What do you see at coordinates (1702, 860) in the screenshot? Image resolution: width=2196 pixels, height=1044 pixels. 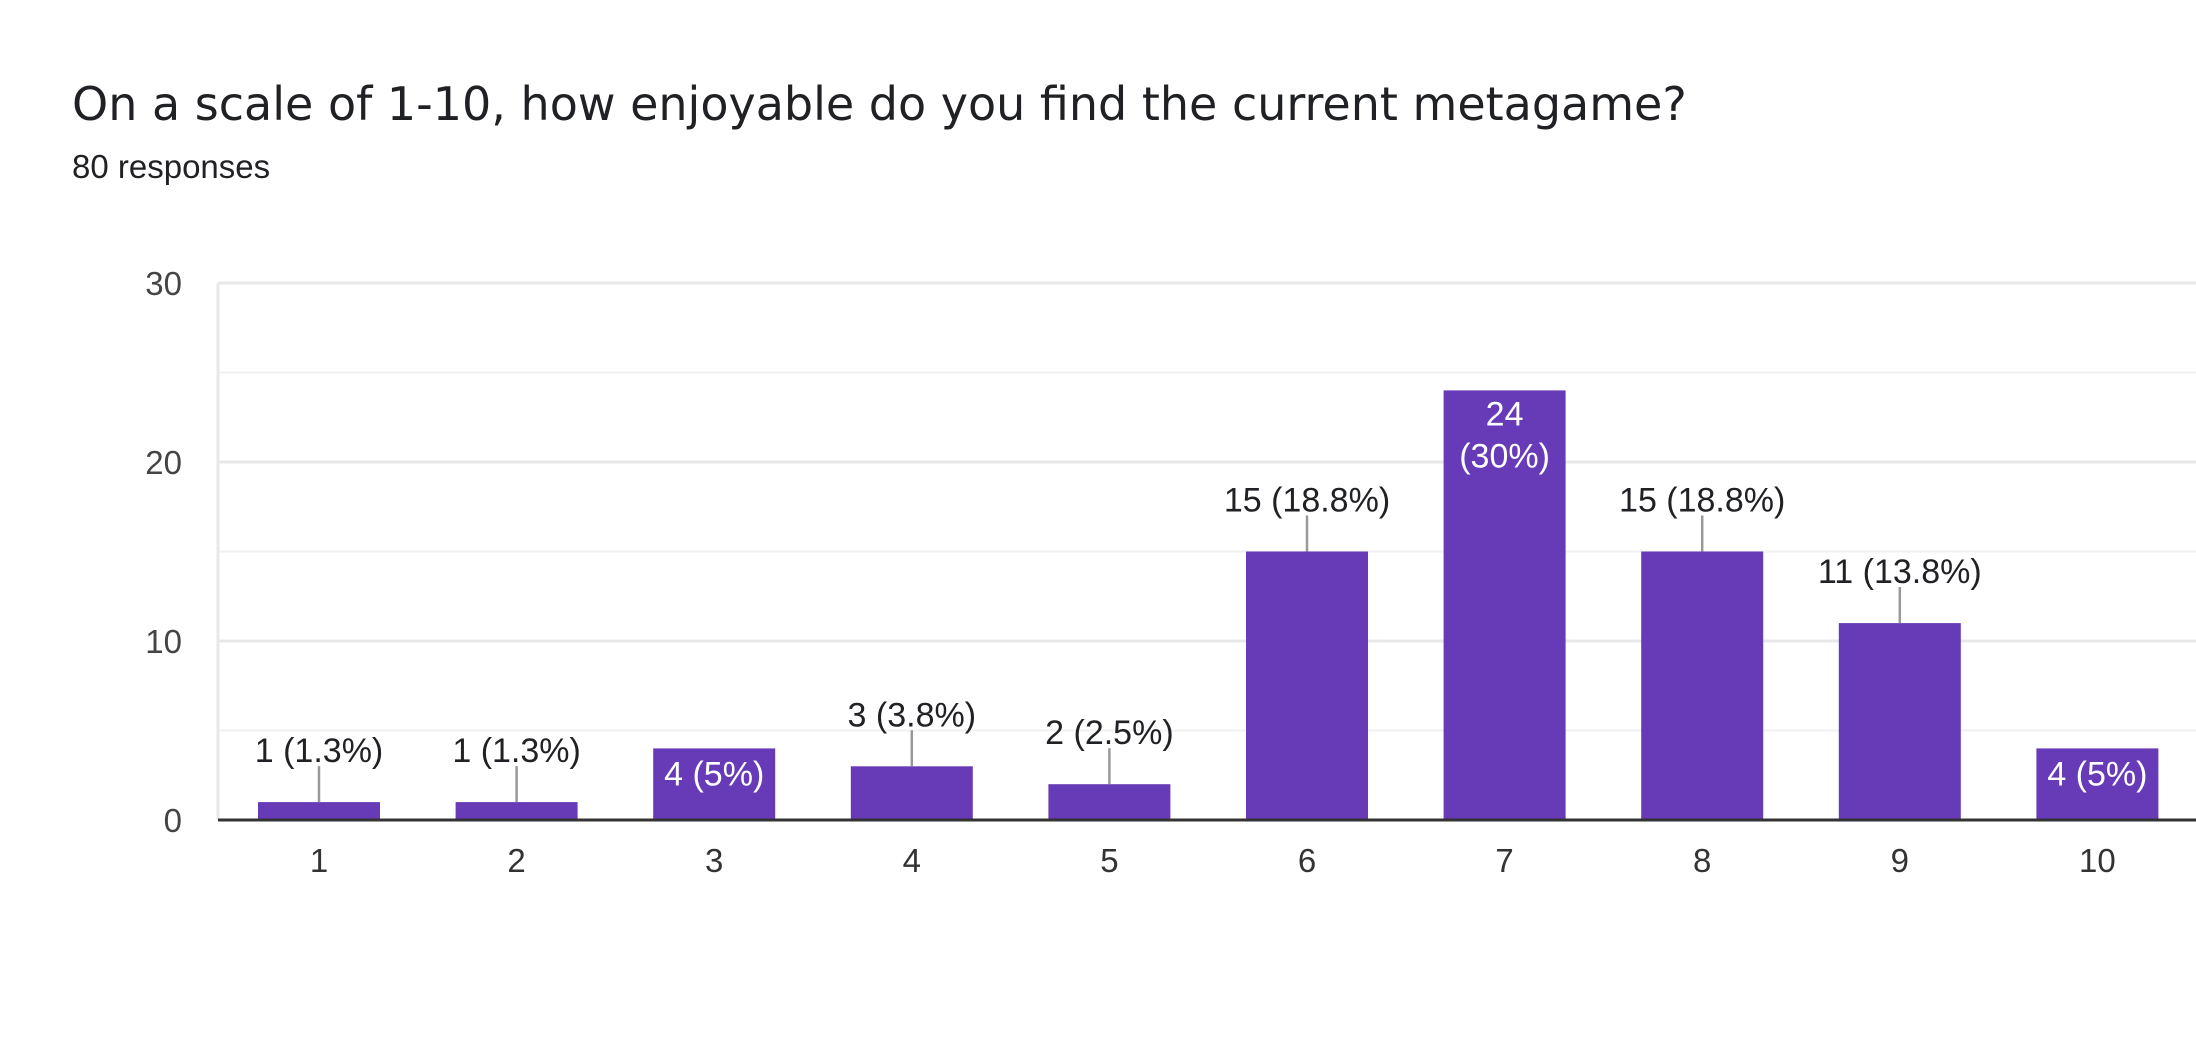 I see `x-tick-label: 8` at bounding box center [1702, 860].